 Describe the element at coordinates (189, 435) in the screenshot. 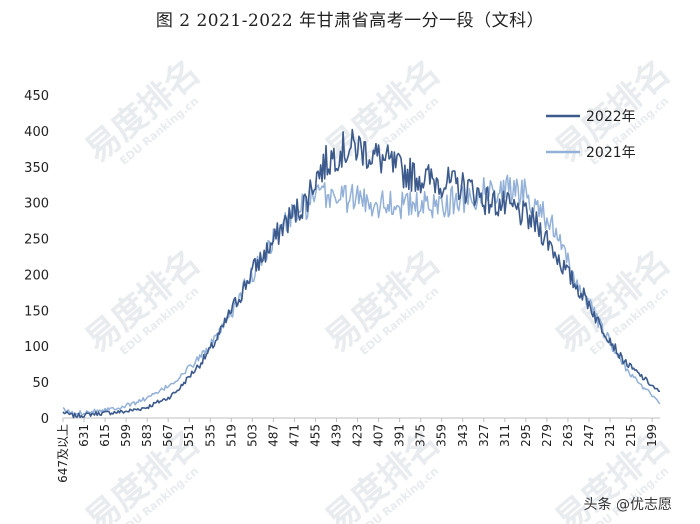

I see `x-tick-label: 551` at that location.